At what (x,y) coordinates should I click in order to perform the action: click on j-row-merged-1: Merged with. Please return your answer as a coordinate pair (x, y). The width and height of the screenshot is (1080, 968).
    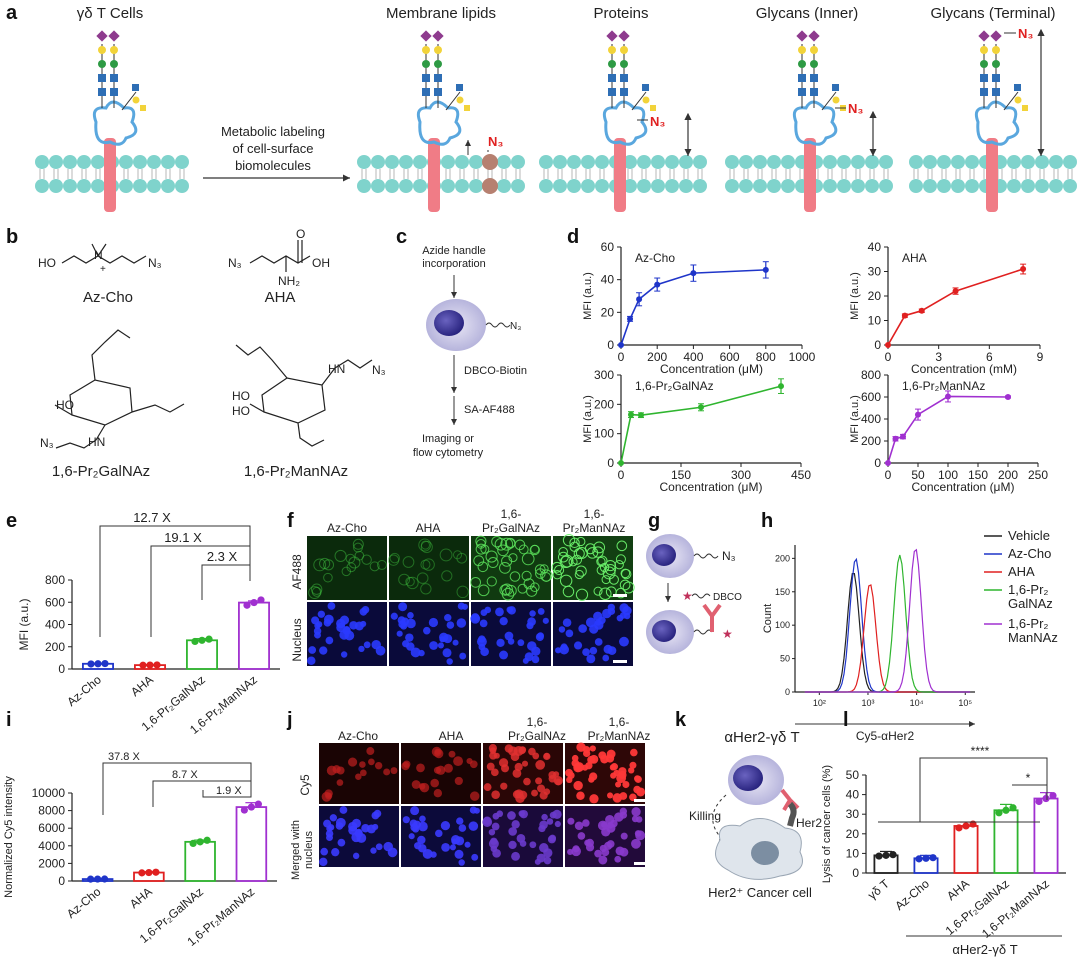
    Looking at the image, I should click on (296, 850).